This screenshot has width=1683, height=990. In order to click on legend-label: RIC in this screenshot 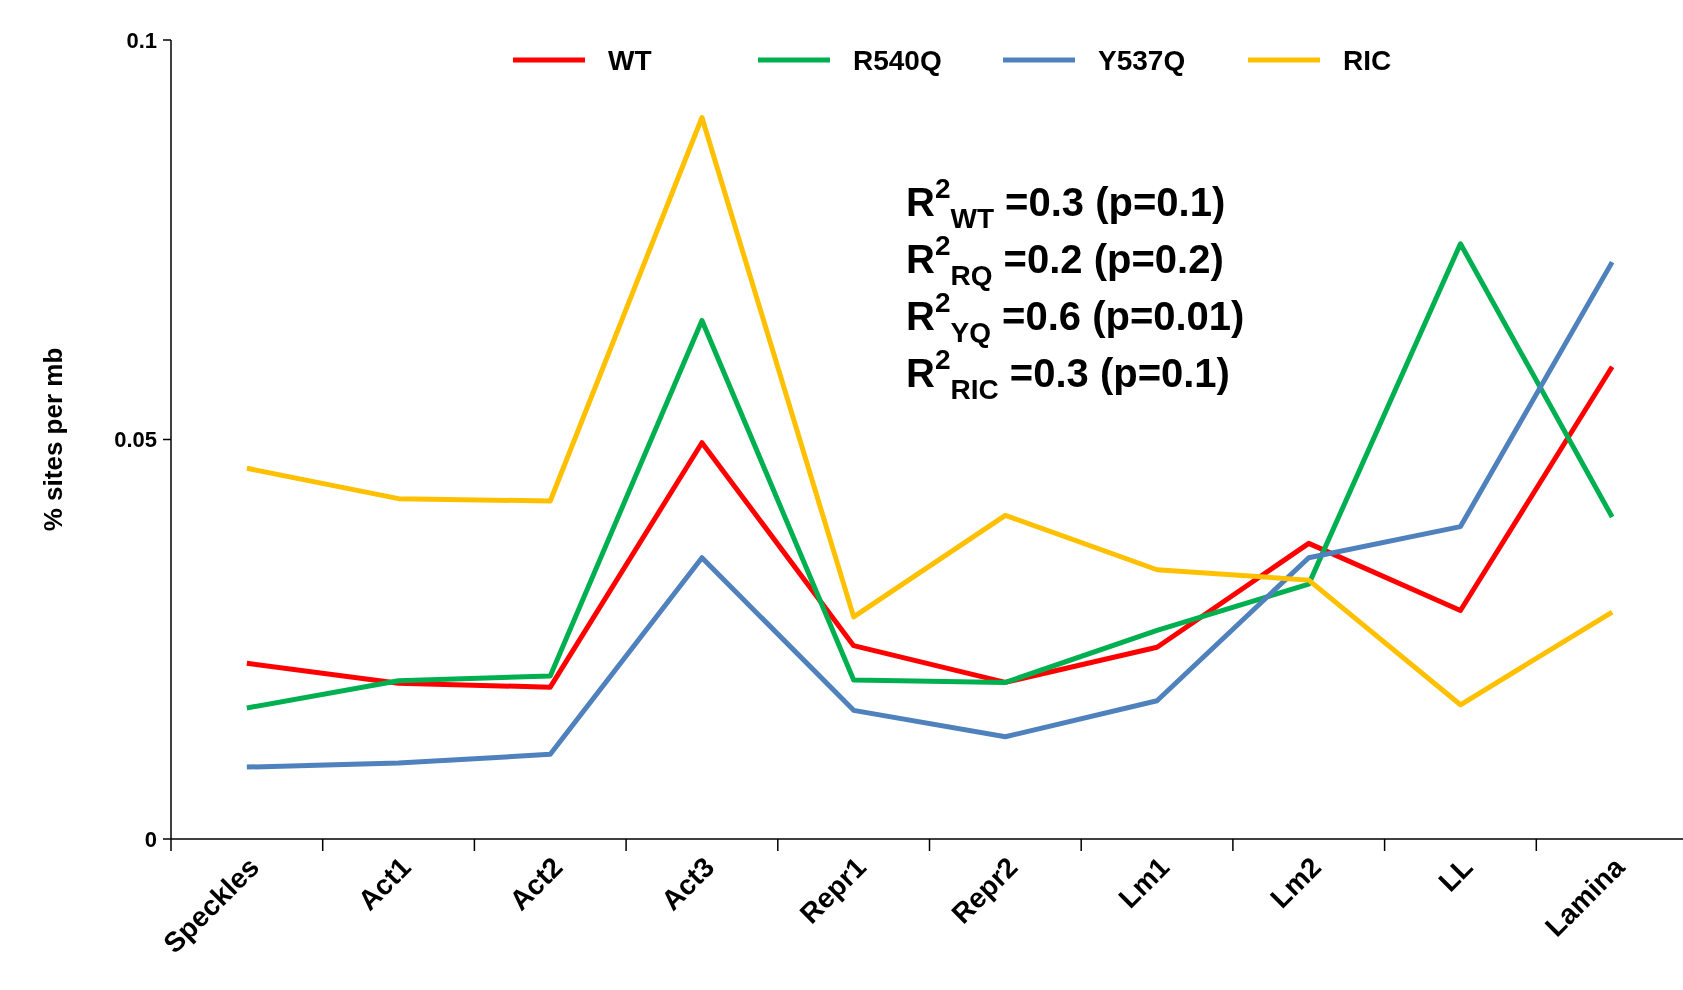, I will do `click(1367, 60)`.